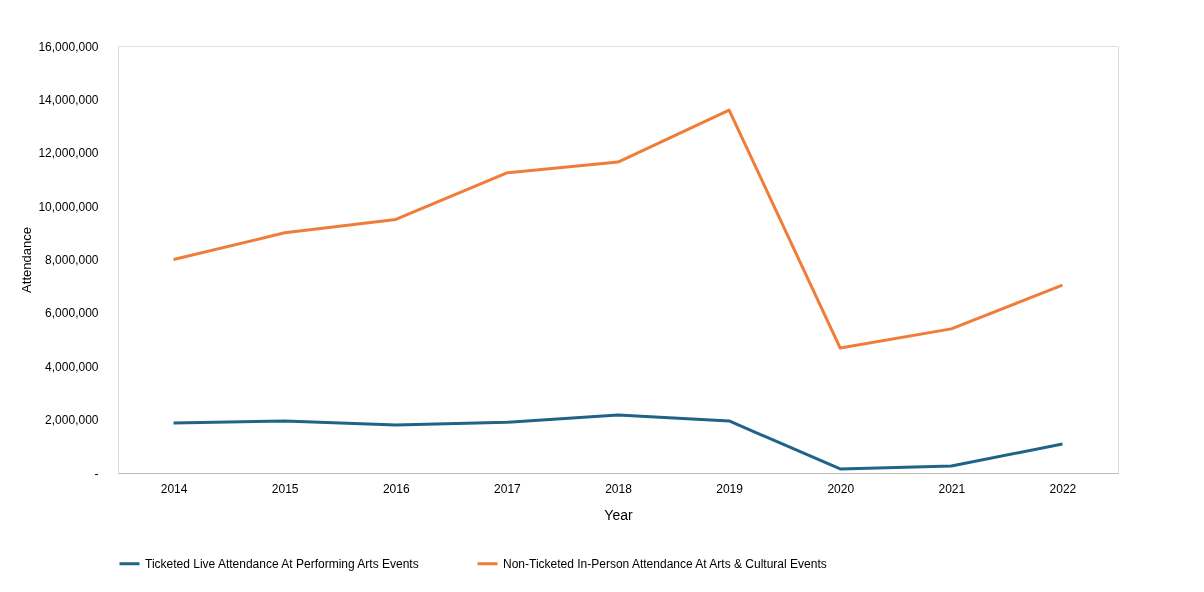 The width and height of the screenshot is (1204, 592). What do you see at coordinates (68, 153) in the screenshot?
I see `y-tick-label: 12,000,000` at bounding box center [68, 153].